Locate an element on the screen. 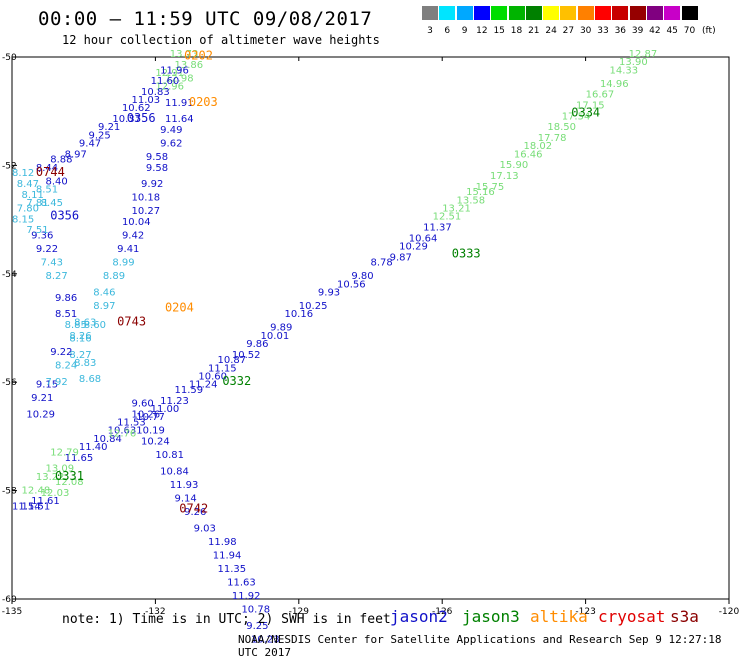 The image size is (740, 659). swh-value: 10.16 is located at coordinates (298, 314).